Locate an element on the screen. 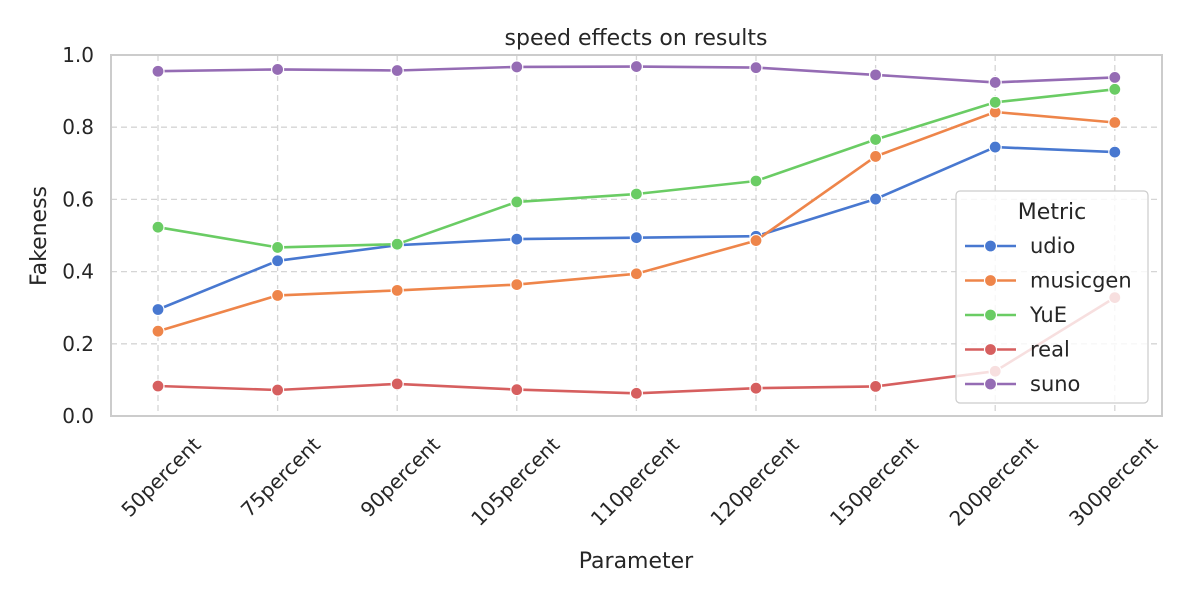 The image size is (1200, 600). series-suno is located at coordinates (636, 74).